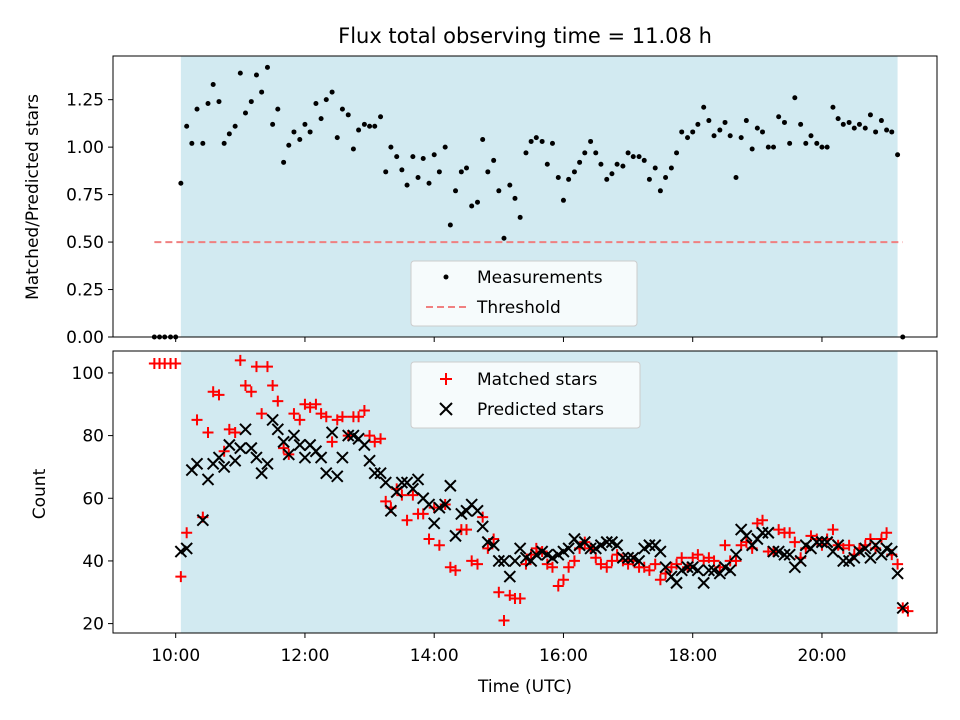 Image resolution: width=960 pixels, height=720 pixels. What do you see at coordinates (175, 656) in the screenshot?
I see `x-tick-label: 10:00` at bounding box center [175, 656].